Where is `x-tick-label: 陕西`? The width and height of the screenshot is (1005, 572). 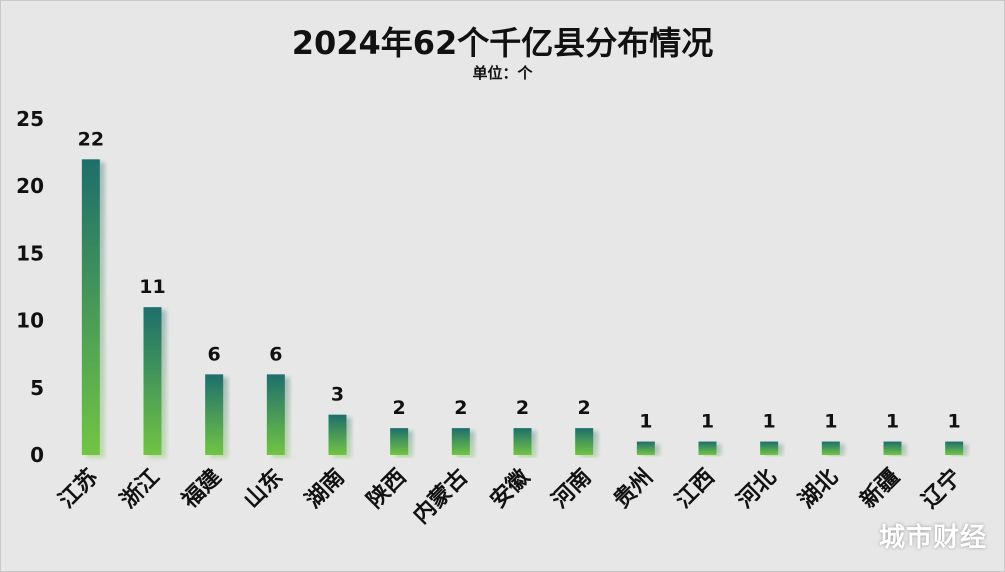 x-tick-label: 陕西 is located at coordinates (387, 489).